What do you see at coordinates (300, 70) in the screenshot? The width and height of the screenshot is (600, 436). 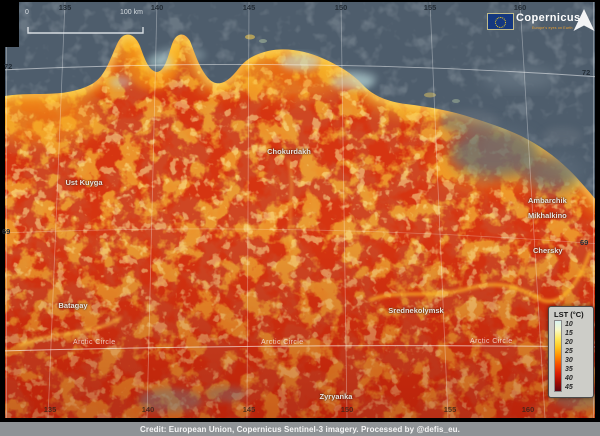 I see `parallel-72-line` at bounding box center [300, 70].